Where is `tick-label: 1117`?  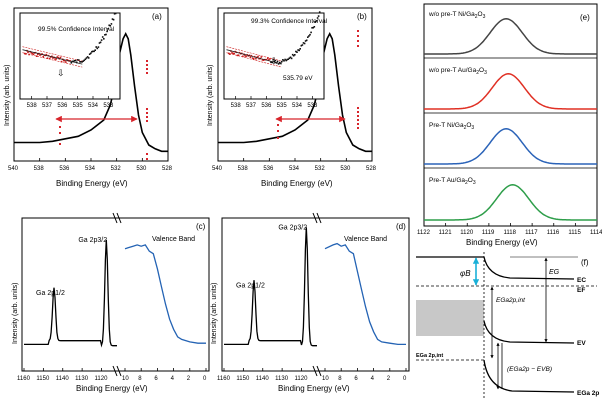
tick-label: 1117 is located at coordinates (531, 233).